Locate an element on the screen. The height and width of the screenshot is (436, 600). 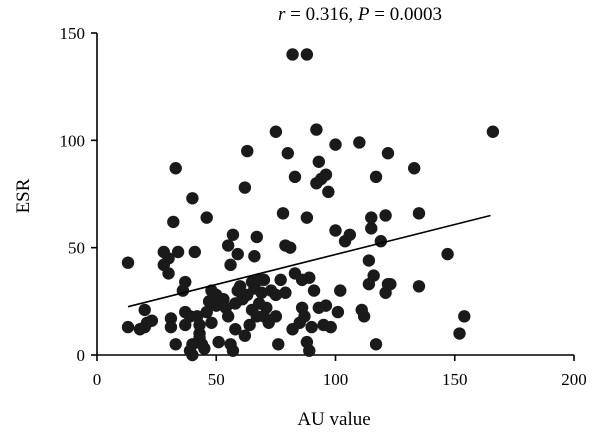
title-p-symbol: P is located at coordinates (363, 14).